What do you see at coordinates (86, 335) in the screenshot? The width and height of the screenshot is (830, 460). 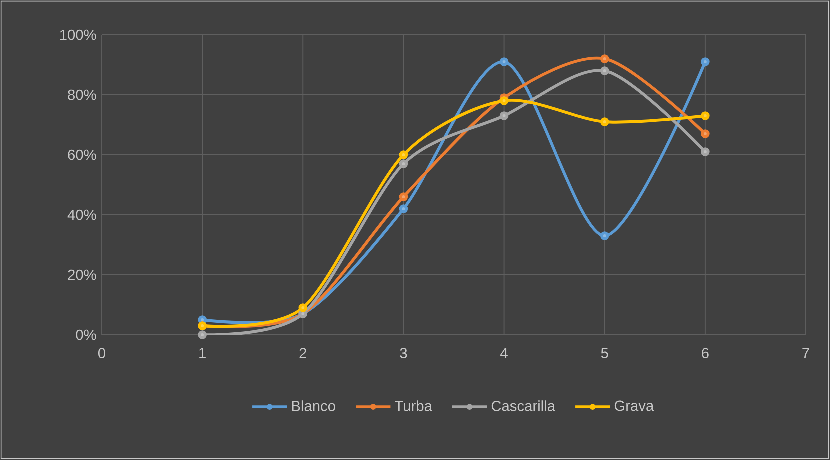 I see `y-tick-label: 0%` at bounding box center [86, 335].